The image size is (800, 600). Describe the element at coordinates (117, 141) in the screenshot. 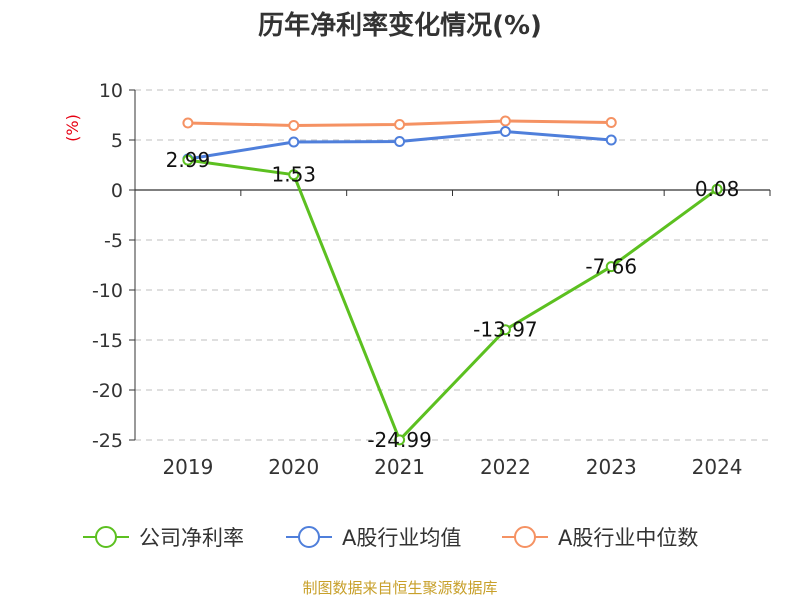

I see `y-tick-label: 5` at that location.